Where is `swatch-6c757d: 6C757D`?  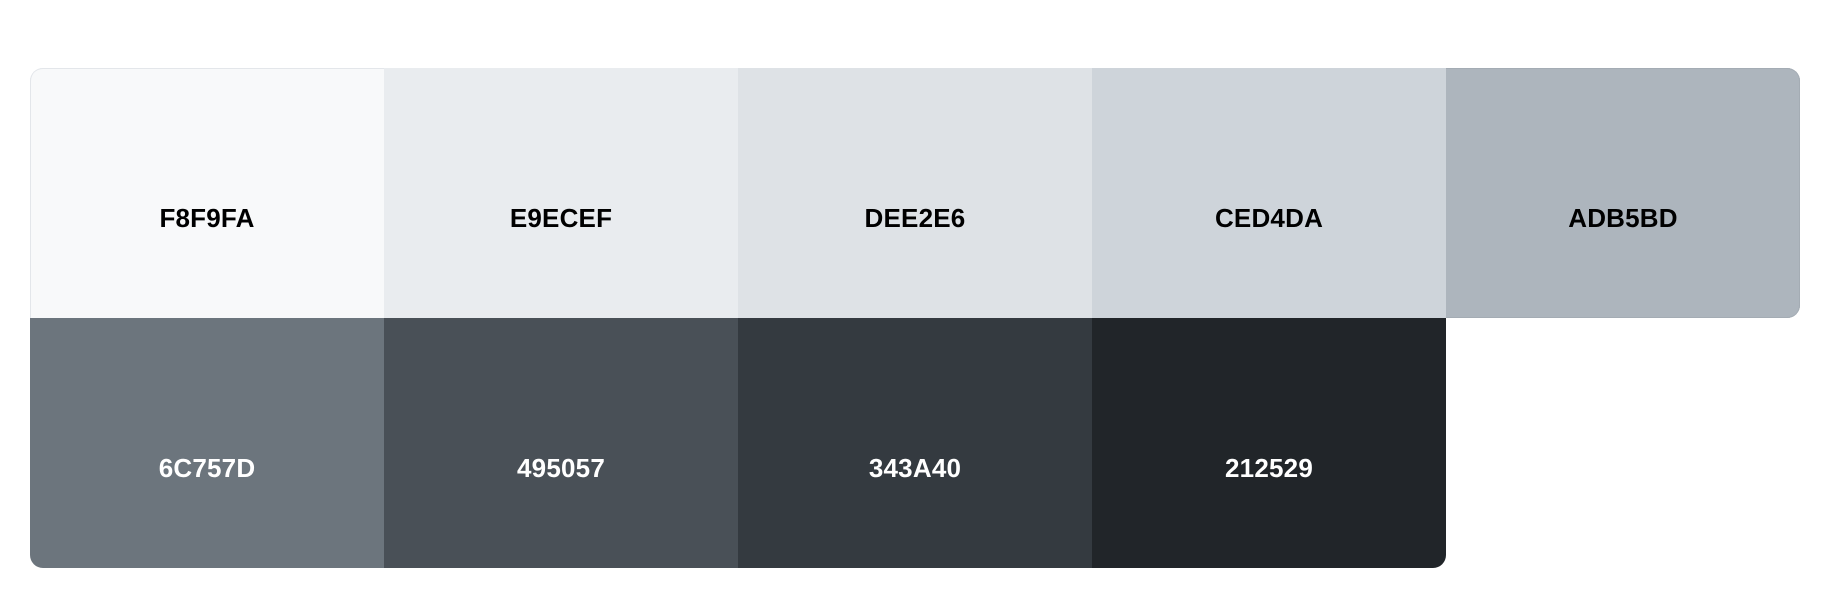 swatch-6c757d: 6C757D is located at coordinates (207, 443).